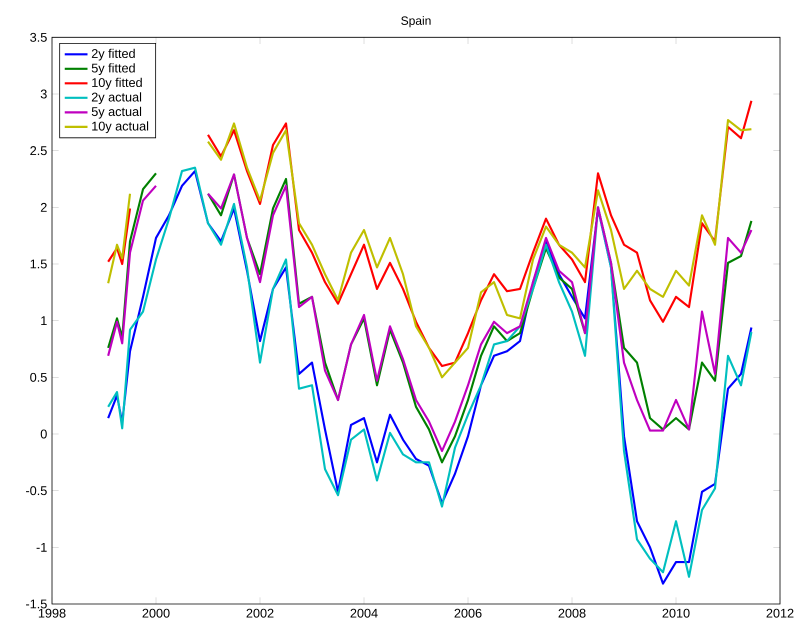 Image resolution: width=802 pixels, height=644 pixels. I want to click on y-tick-label: 3, so click(43, 94).